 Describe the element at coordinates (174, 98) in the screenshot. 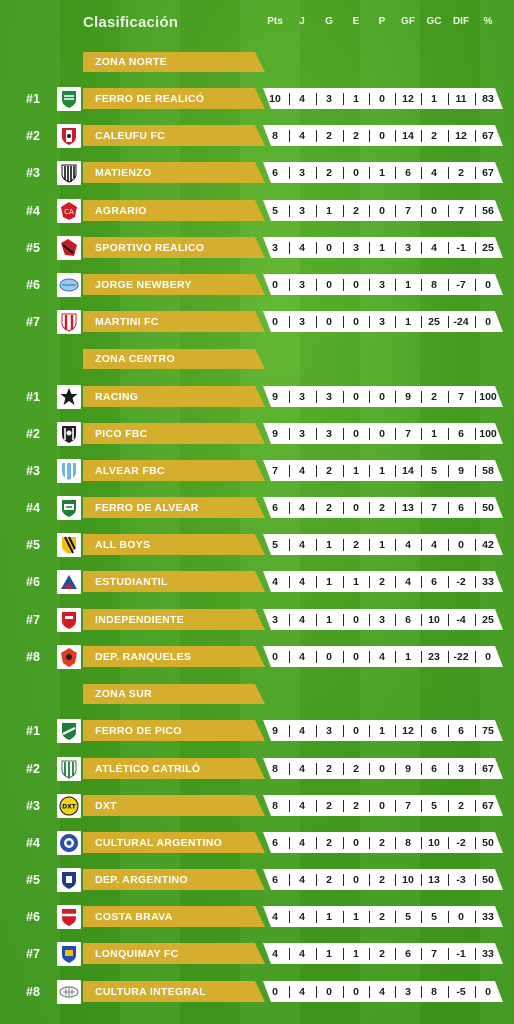

I see `team-name-bar: FERRO DE REALICÓ` at that location.